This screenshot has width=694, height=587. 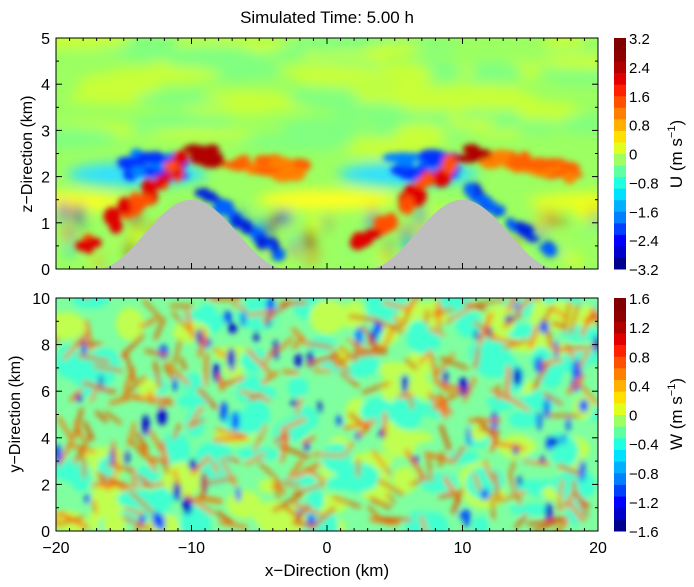 What do you see at coordinates (45, 532) in the screenshot?
I see `bottom-y-tick-label: 0` at bounding box center [45, 532].